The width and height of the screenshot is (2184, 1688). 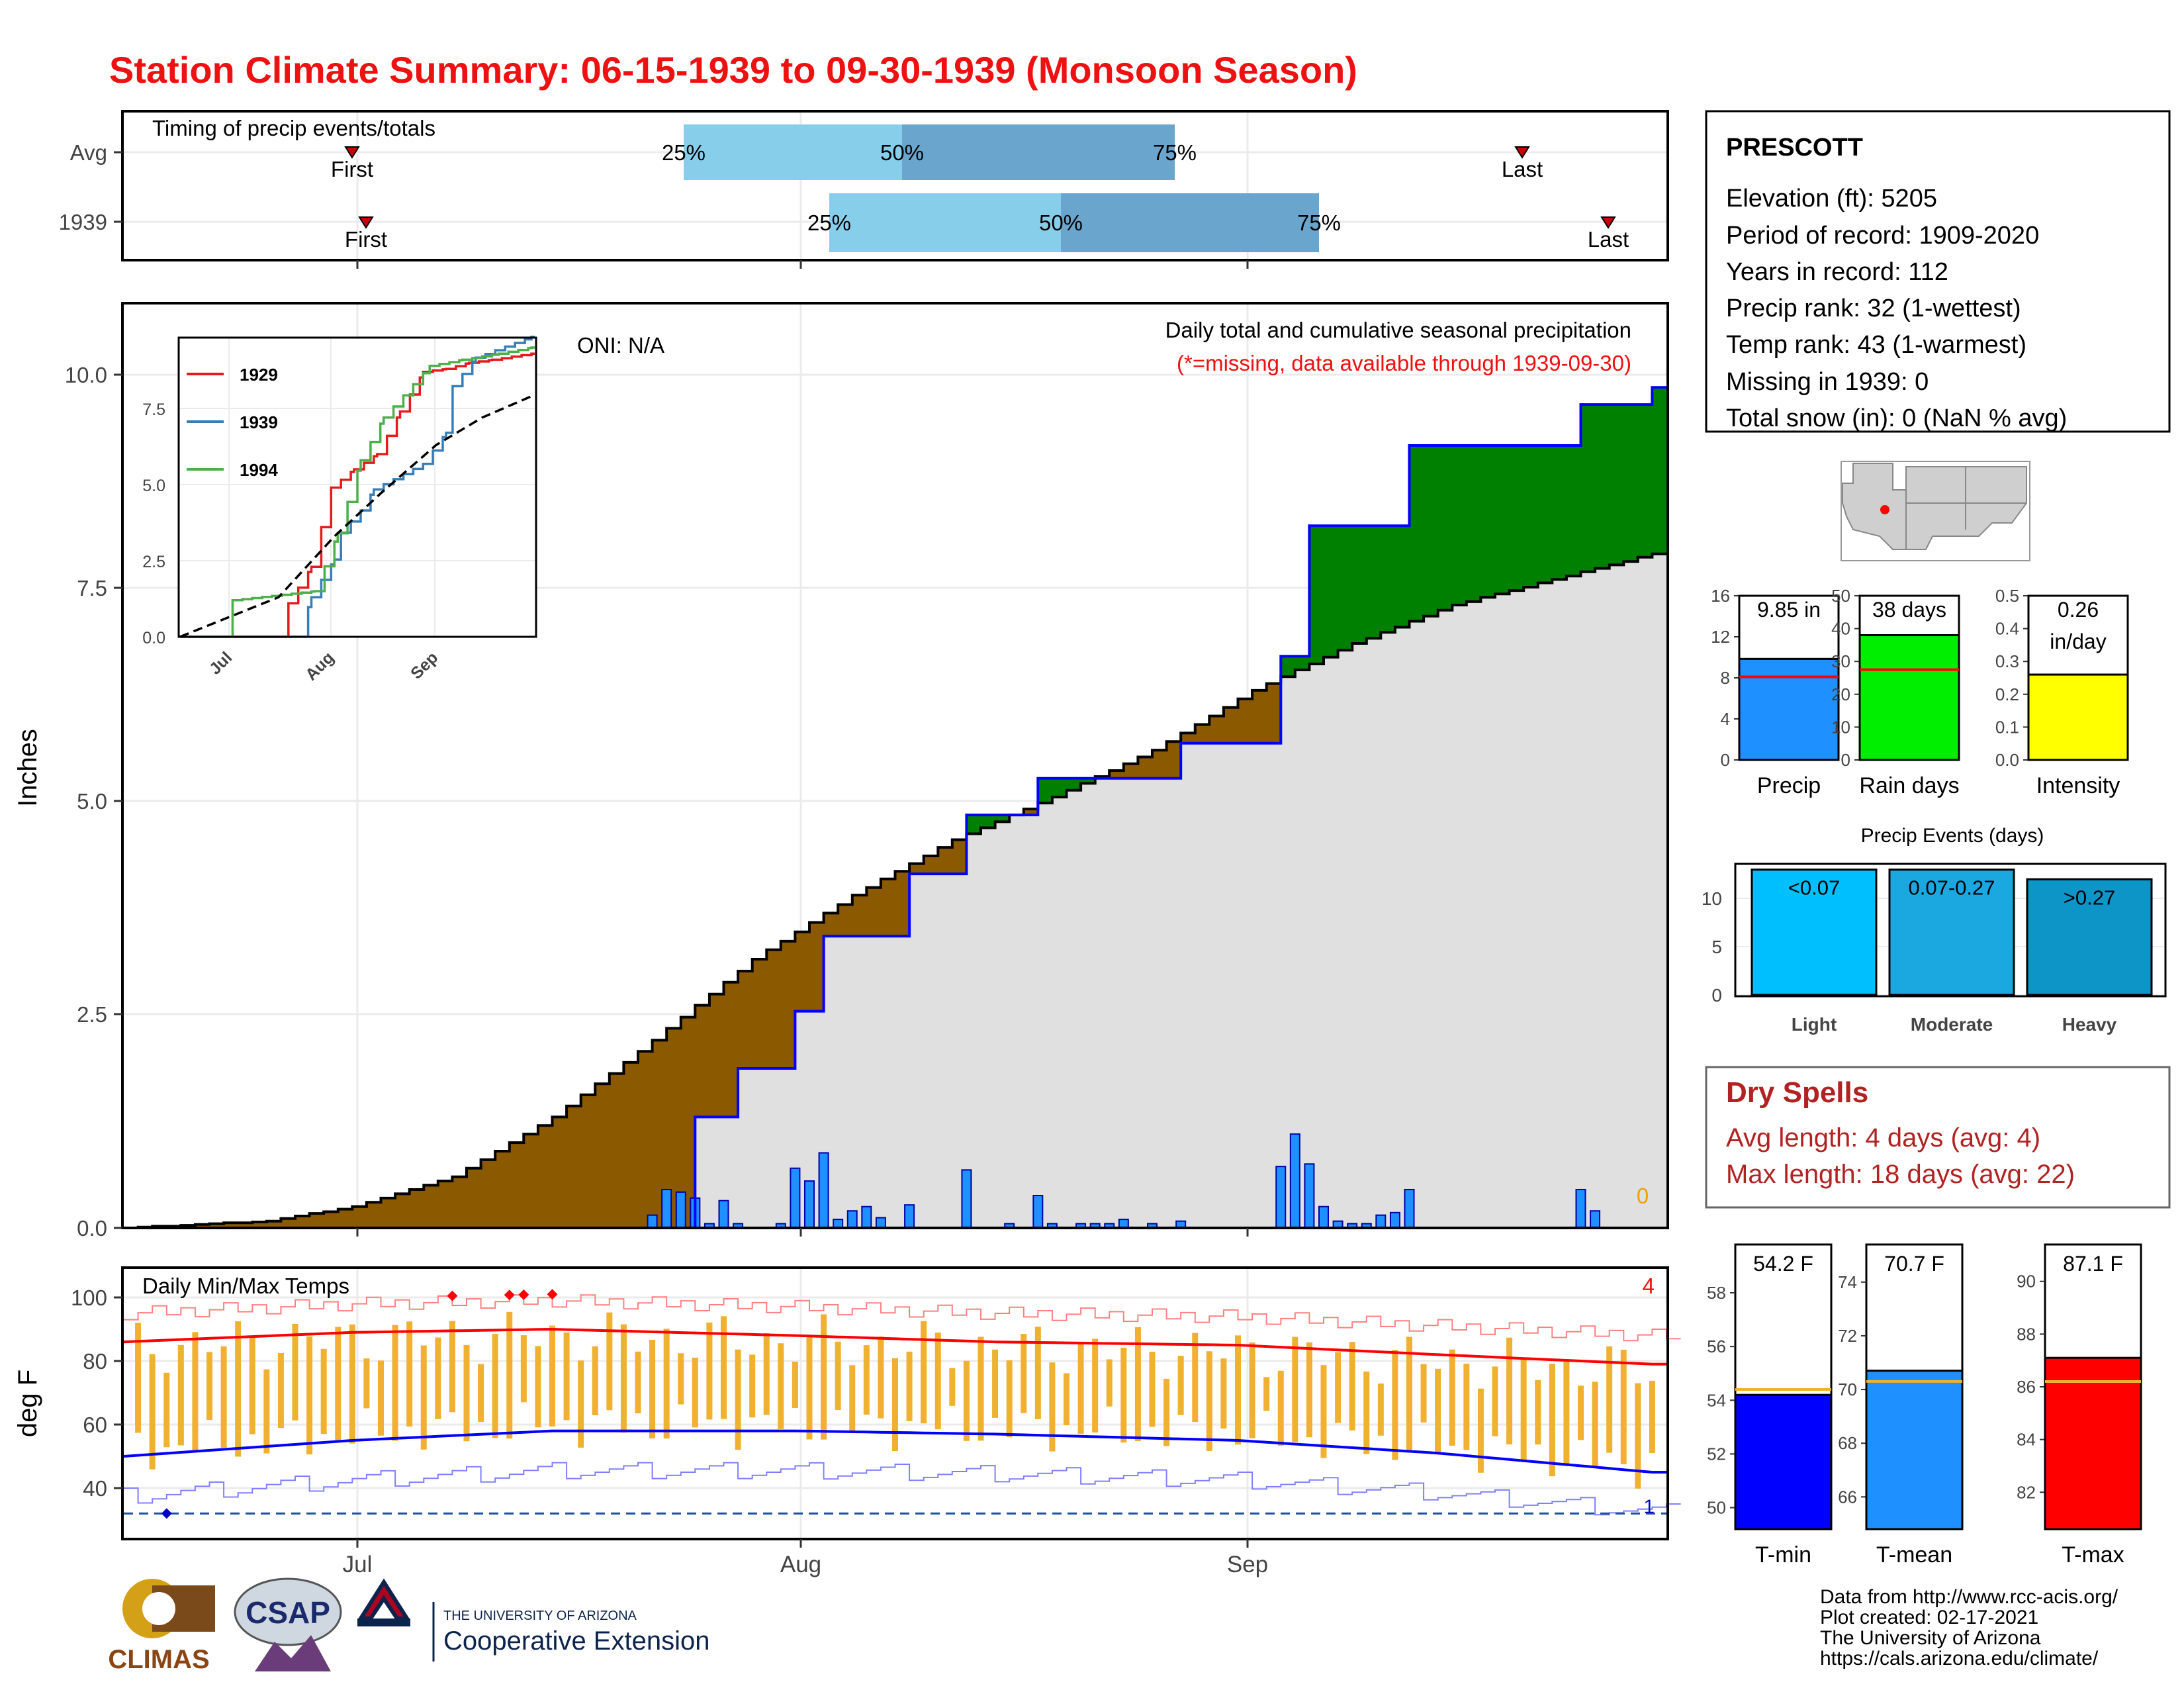 I want to click on inset-series-layer, so click(x=357, y=487).